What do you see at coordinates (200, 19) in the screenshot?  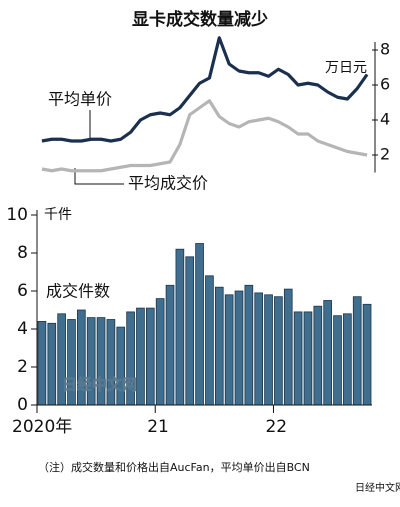 I see `chart-title: 显卡成交数量减少` at bounding box center [200, 19].